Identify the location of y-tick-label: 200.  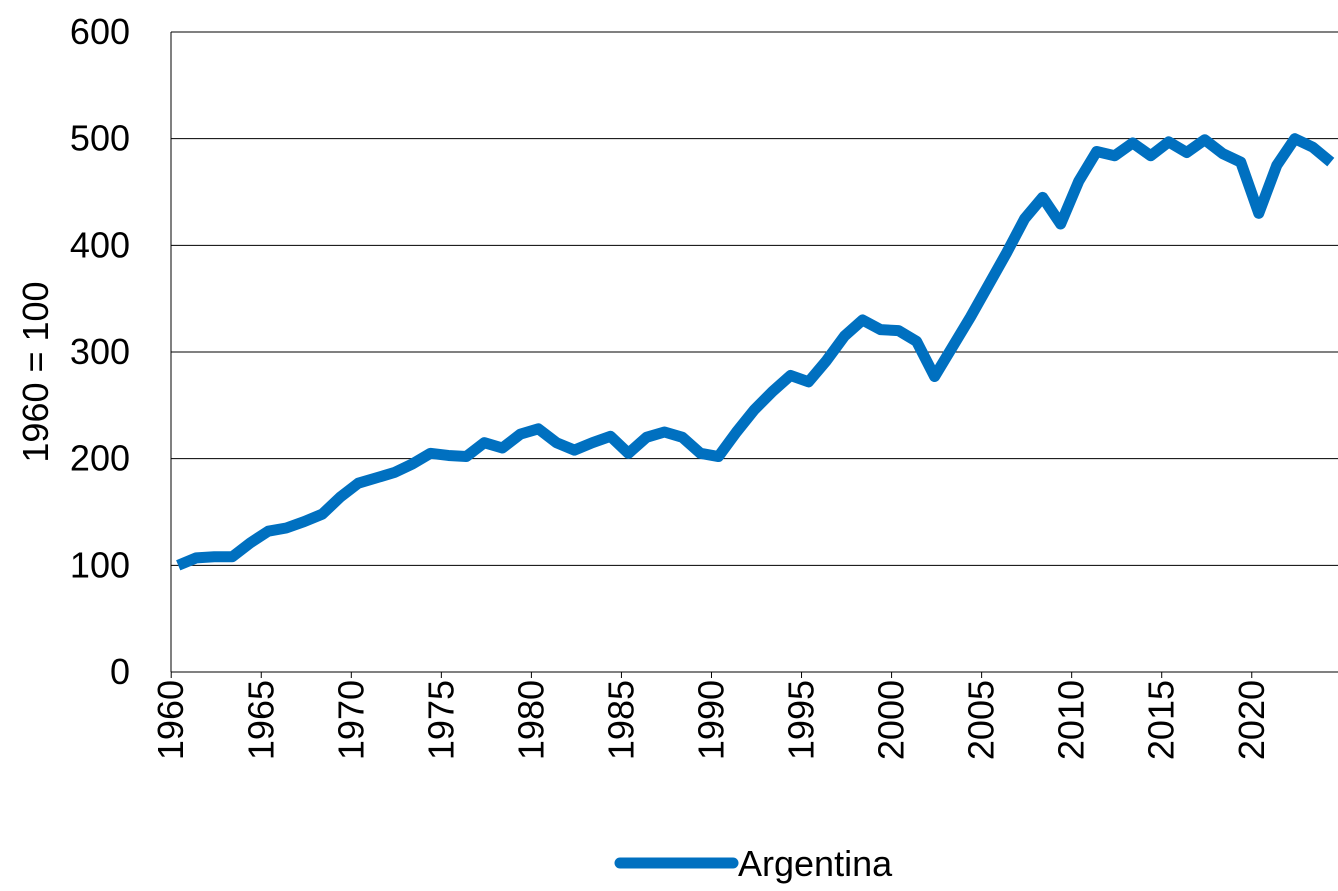
(100, 458).